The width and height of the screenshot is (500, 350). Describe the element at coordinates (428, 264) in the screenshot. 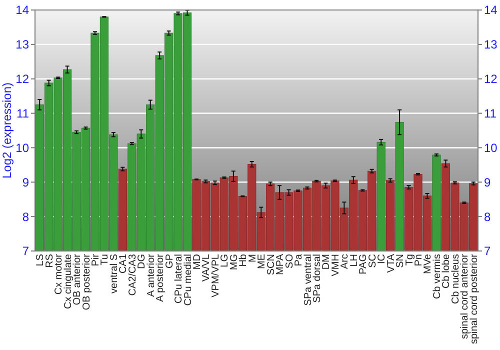

I see `x-tick-label: MVe` at that location.